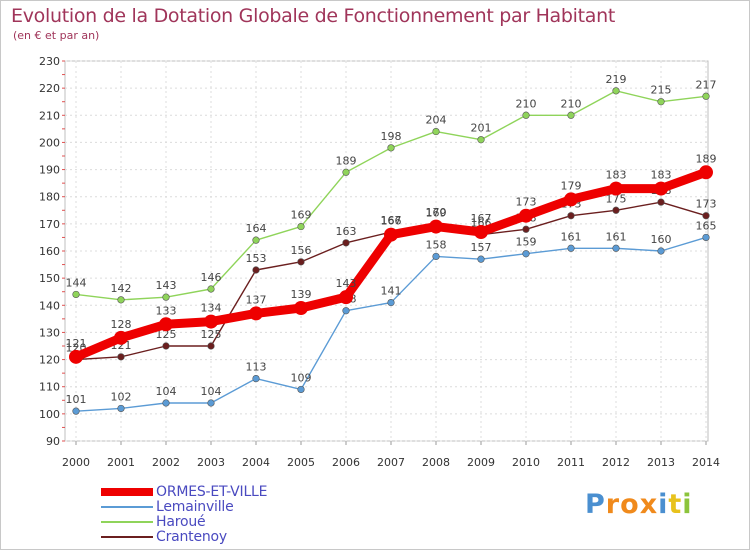 Image resolution: width=750 pixels, height=550 pixels. What do you see at coordinates (301, 377) in the screenshot?
I see `data-label-lemainville: 109` at bounding box center [301, 377].